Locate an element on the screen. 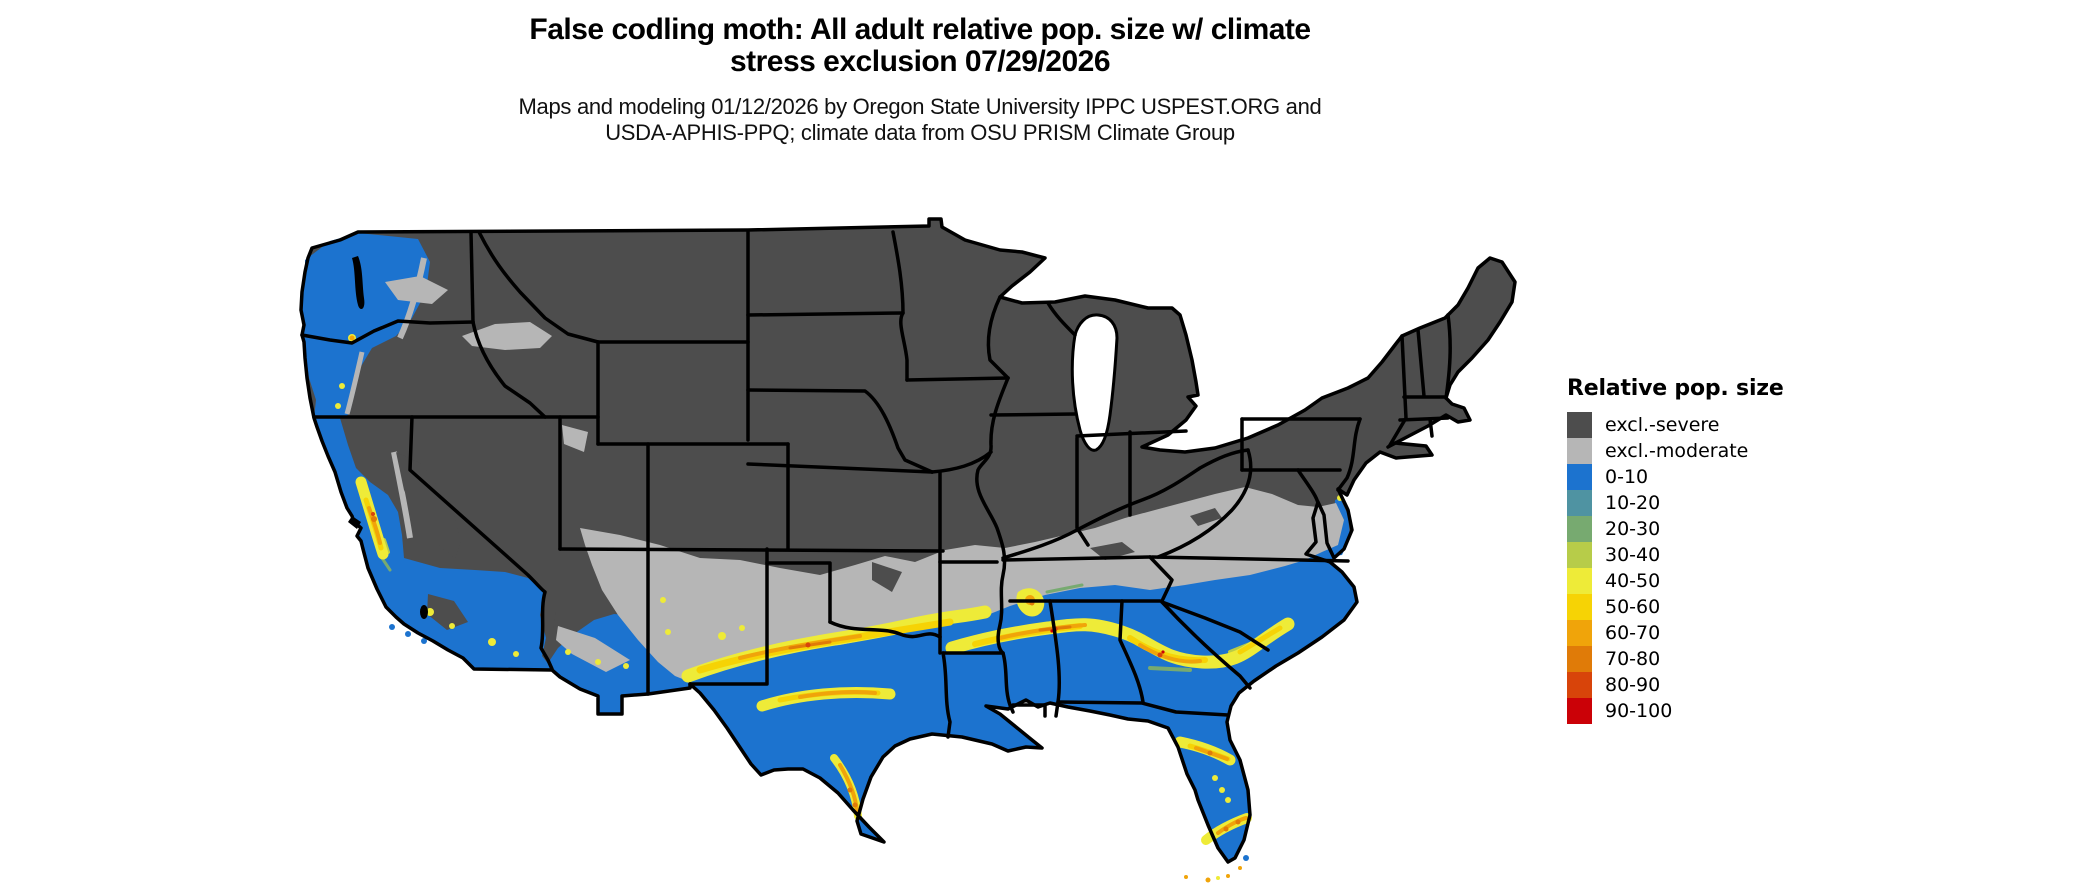 This screenshot has width=2100, height=892. island-dot is located at coordinates (392, 627).